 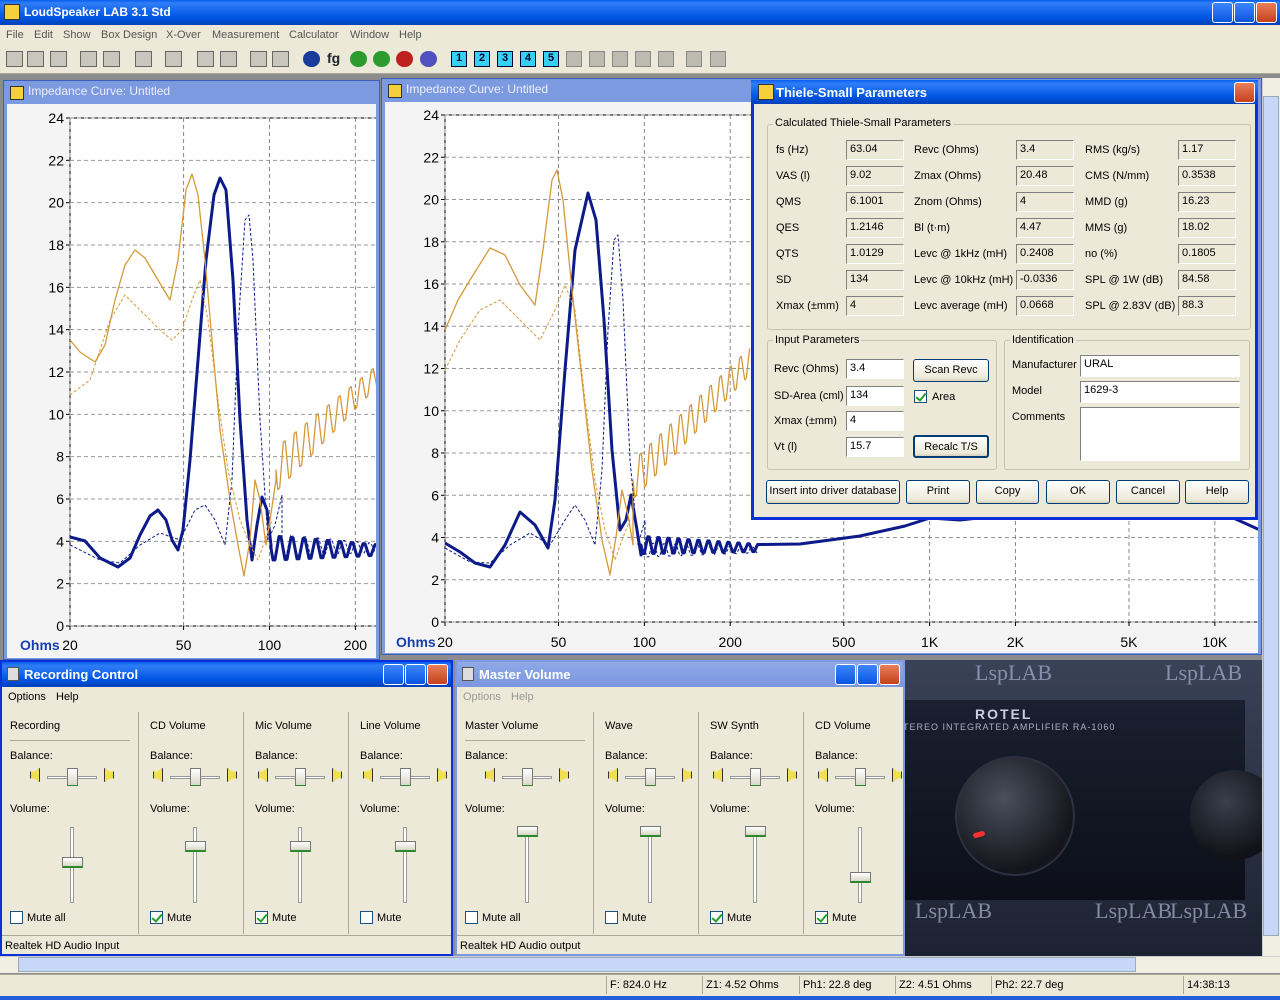 What do you see at coordinates (183, 35) in the screenshot?
I see `menu-item: X-Over` at bounding box center [183, 35].